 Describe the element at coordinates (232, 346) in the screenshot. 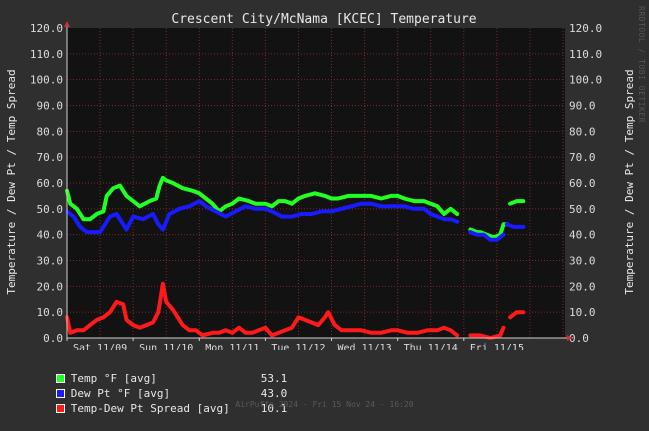

I see `x-tick-label: Mon 11/11` at that location.